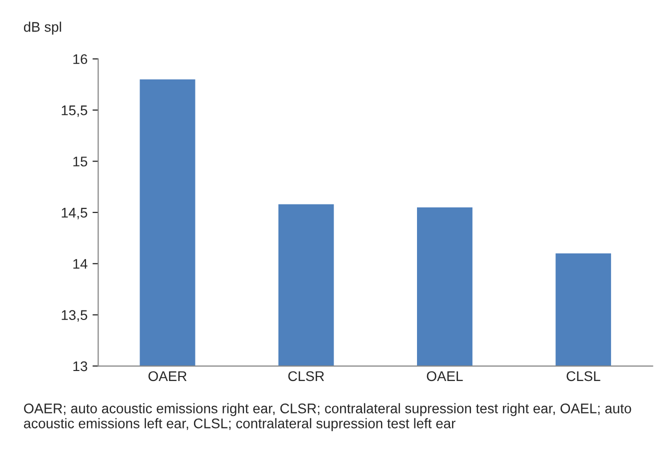 Image resolution: width=668 pixels, height=453 pixels. I want to click on x-tick-label: OAEL, so click(444, 376).